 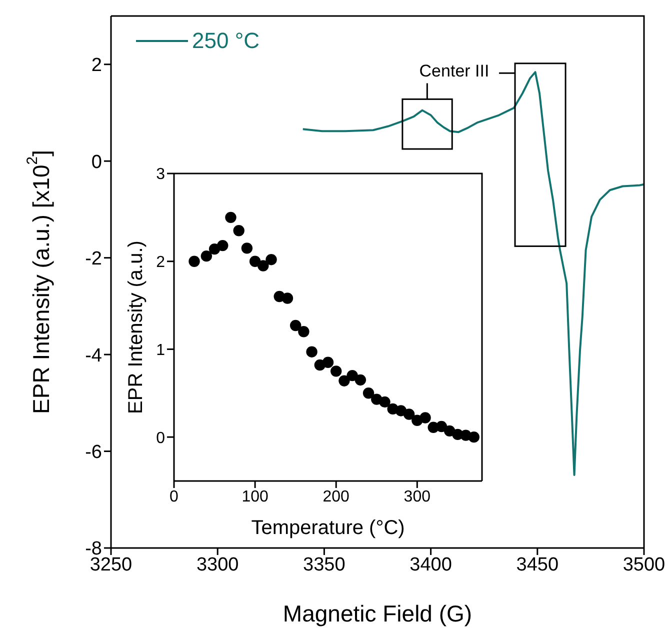 I want to click on x-tick-label: 200, so click(x=336, y=497).